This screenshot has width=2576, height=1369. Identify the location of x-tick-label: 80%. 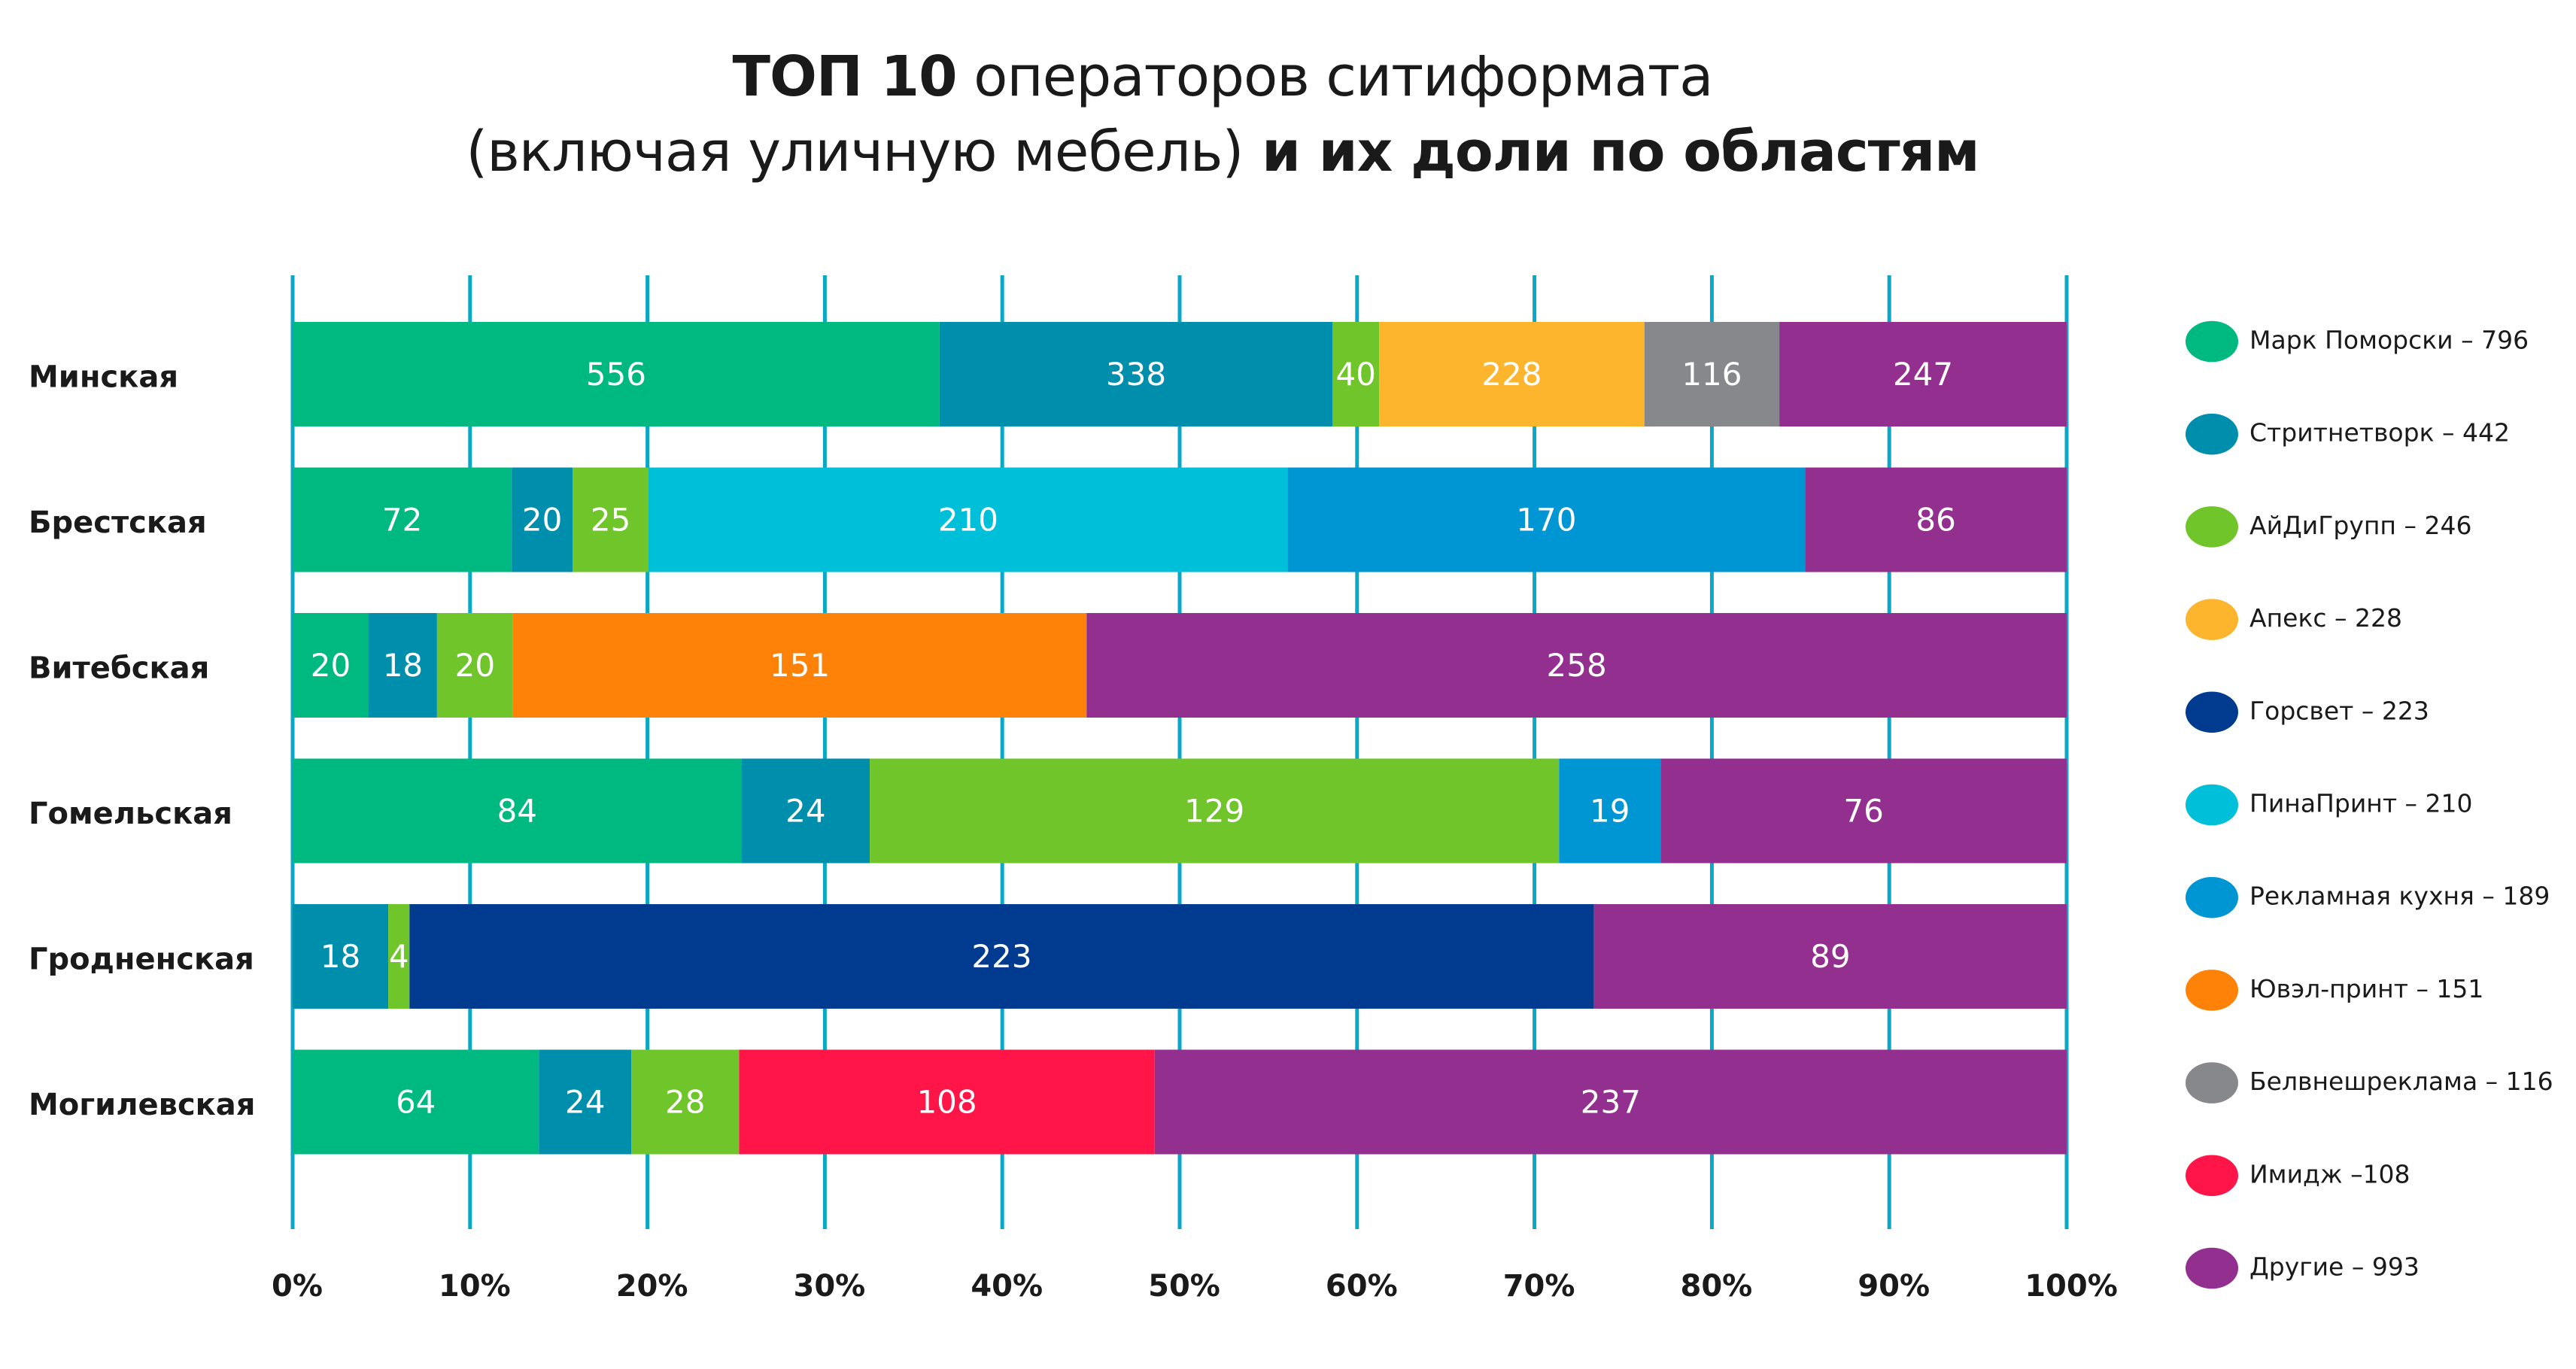
(1717, 1286).